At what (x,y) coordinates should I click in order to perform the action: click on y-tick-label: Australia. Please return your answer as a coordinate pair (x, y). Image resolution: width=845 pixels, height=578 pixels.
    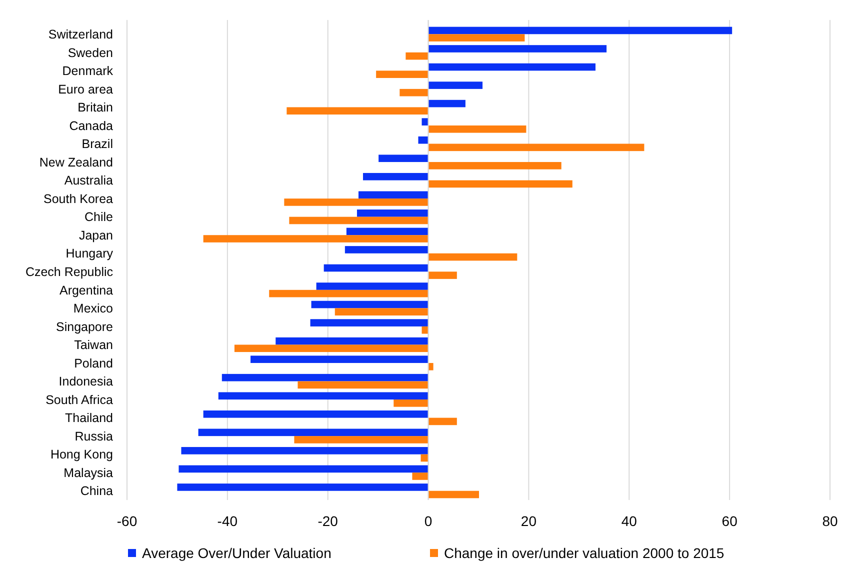
    Looking at the image, I should click on (89, 181).